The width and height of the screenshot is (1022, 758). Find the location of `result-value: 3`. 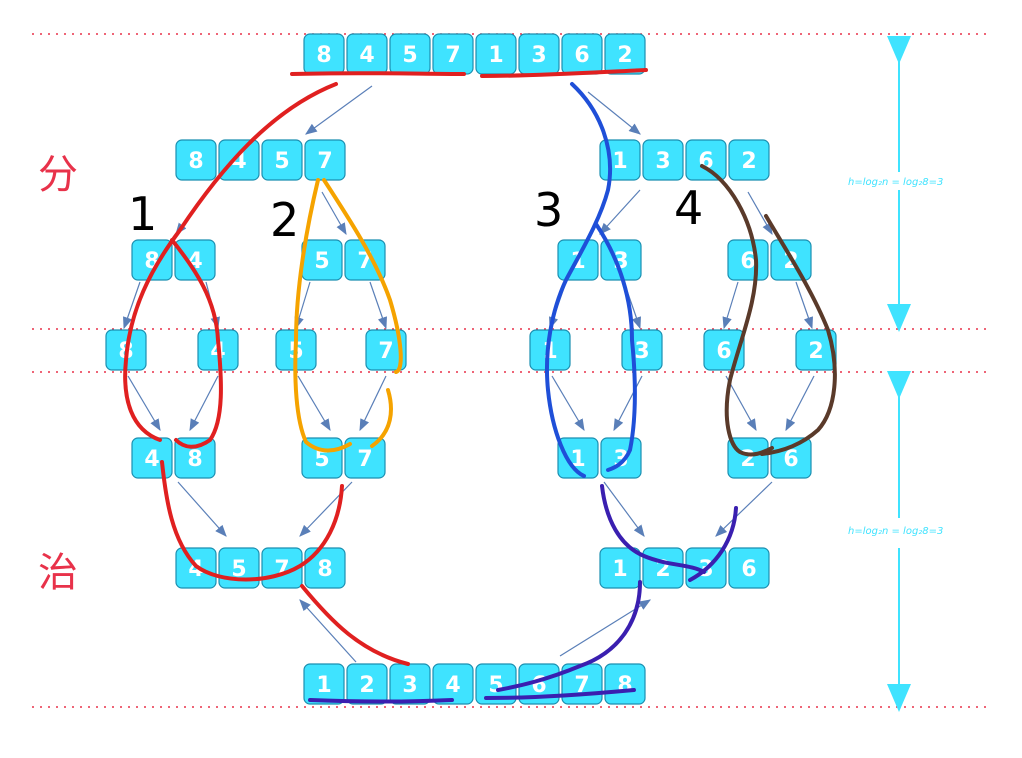

result-value: 3 is located at coordinates (409, 685).